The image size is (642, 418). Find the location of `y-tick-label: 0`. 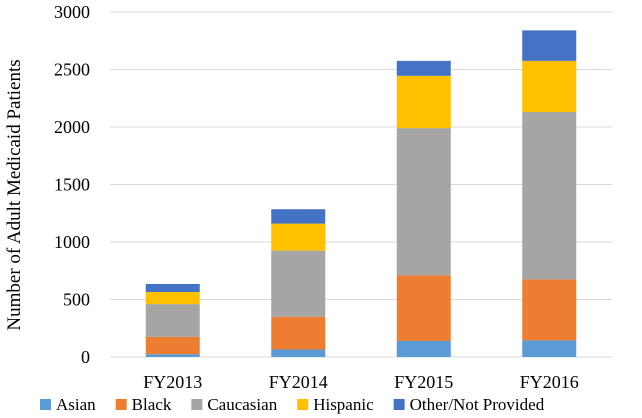

y-tick-label: 0 is located at coordinates (85, 357).